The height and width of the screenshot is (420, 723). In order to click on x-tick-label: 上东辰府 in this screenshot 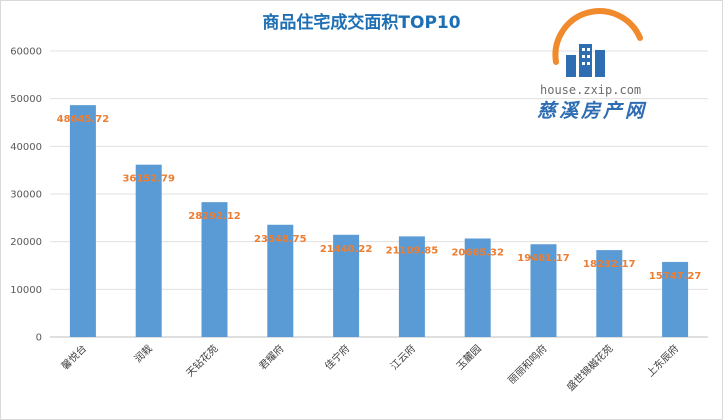, I will do `click(662, 360)`.